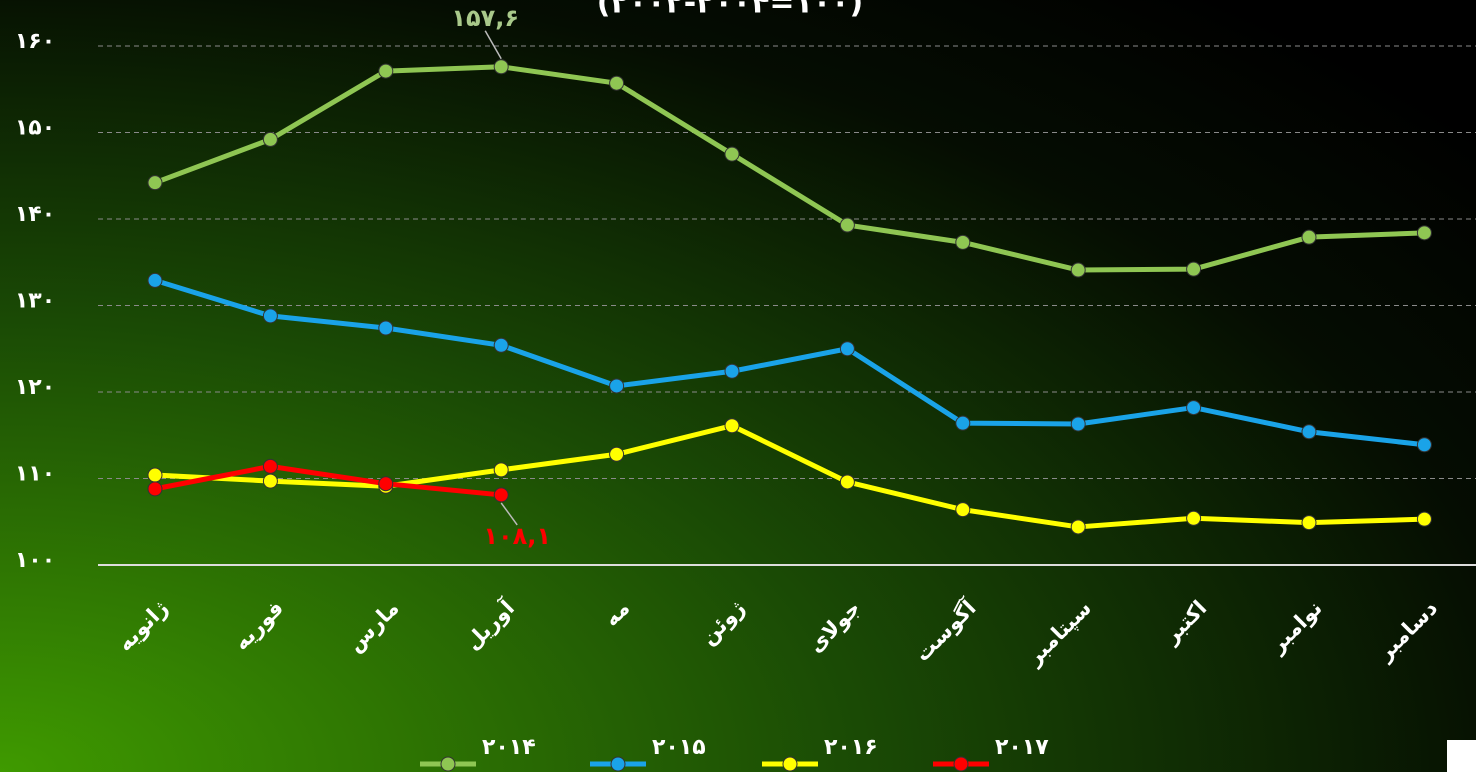 The image size is (1476, 772). Describe the element at coordinates (509, 747) in the screenshot. I see `legend-label: ۲۰۱۴` at that location.